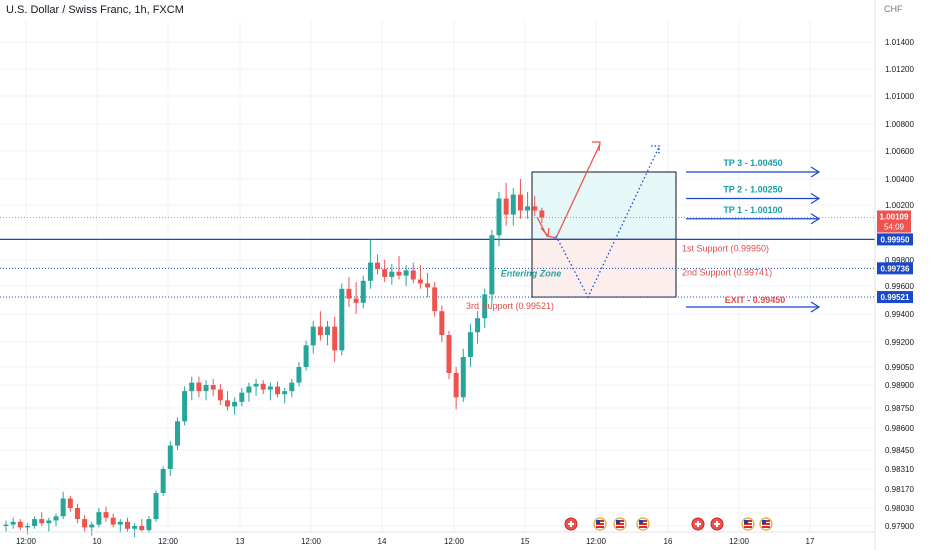 Image resolution: width=932 pixels, height=550 pixels. What do you see at coordinates (894, 227) in the screenshot?
I see `countdown-label: 54:09` at bounding box center [894, 227].